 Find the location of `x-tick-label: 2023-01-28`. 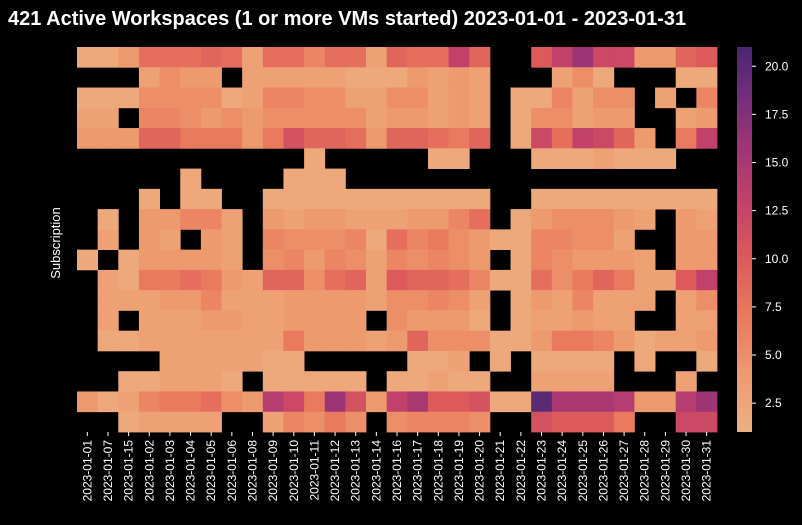

x-tick-label: 2023-01-28 is located at coordinates (645, 471).